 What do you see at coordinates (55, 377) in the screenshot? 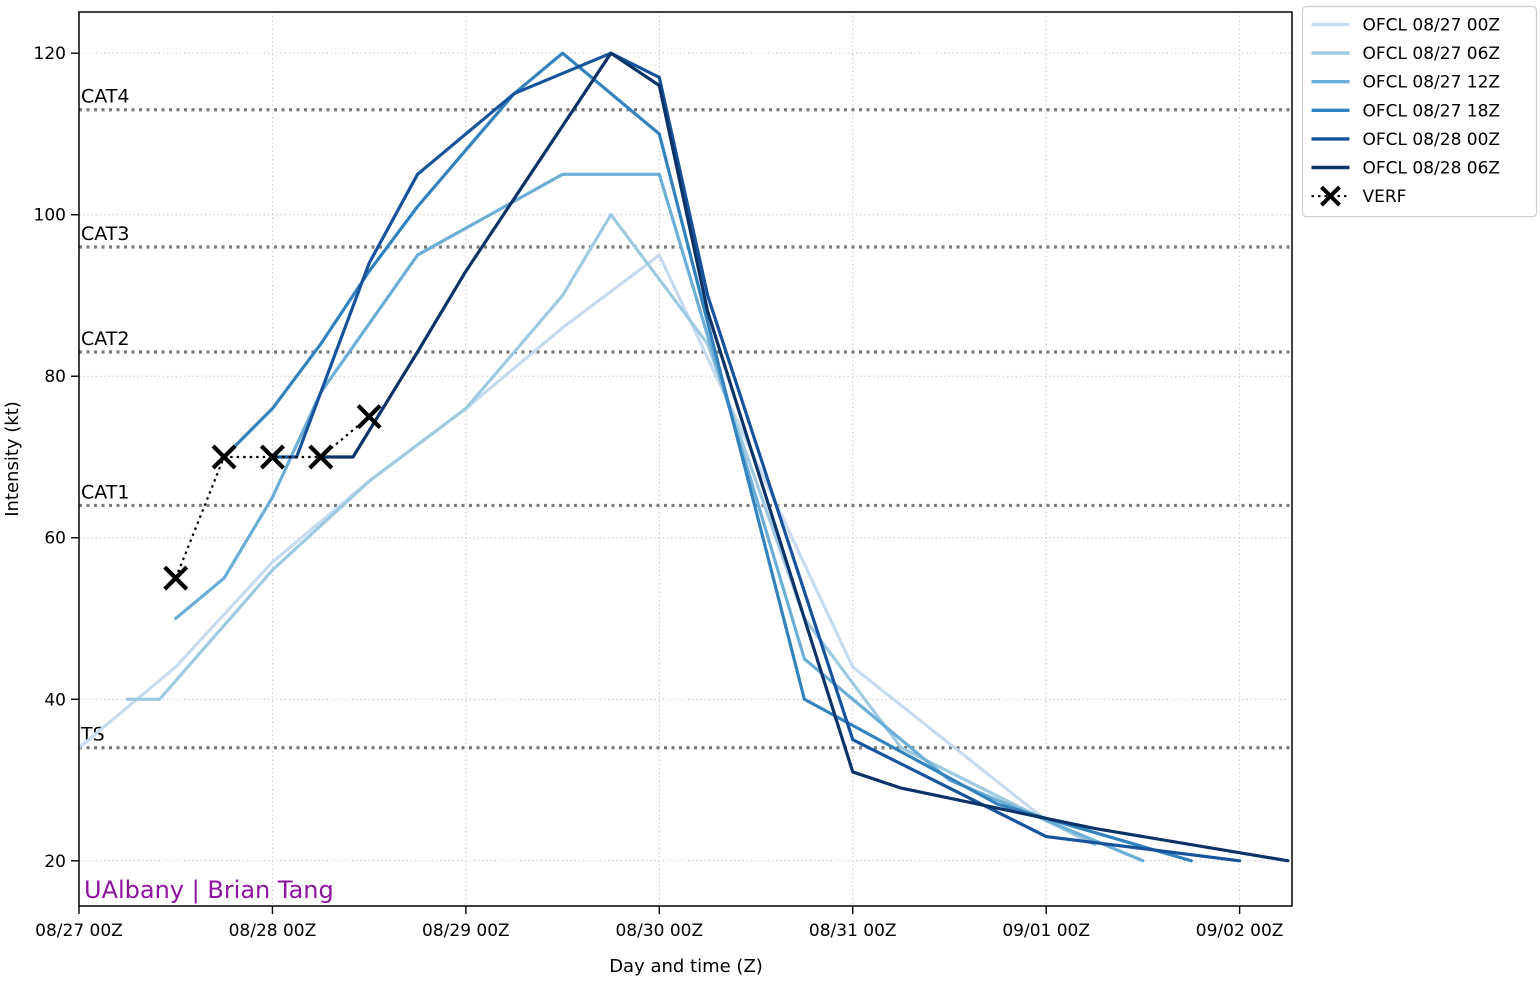
I see `y-tick-label: 80` at bounding box center [55, 377].